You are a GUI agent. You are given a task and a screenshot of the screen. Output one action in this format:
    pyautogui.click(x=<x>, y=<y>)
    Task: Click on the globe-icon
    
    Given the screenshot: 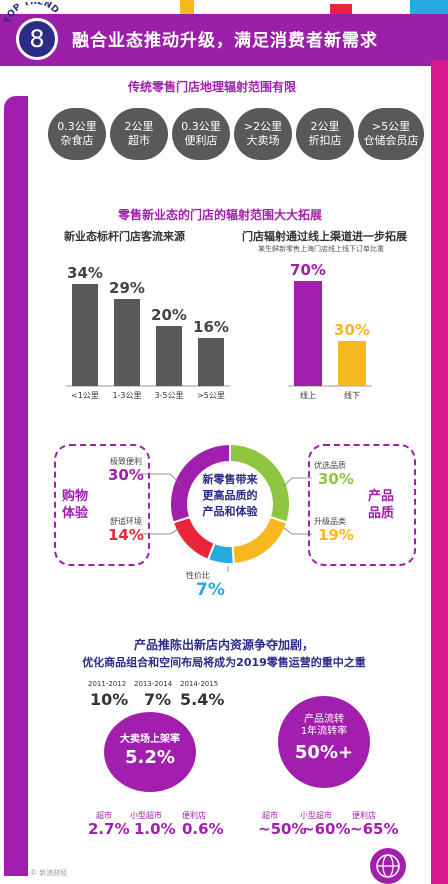 What is the action you would take?
    pyautogui.click(x=388, y=866)
    